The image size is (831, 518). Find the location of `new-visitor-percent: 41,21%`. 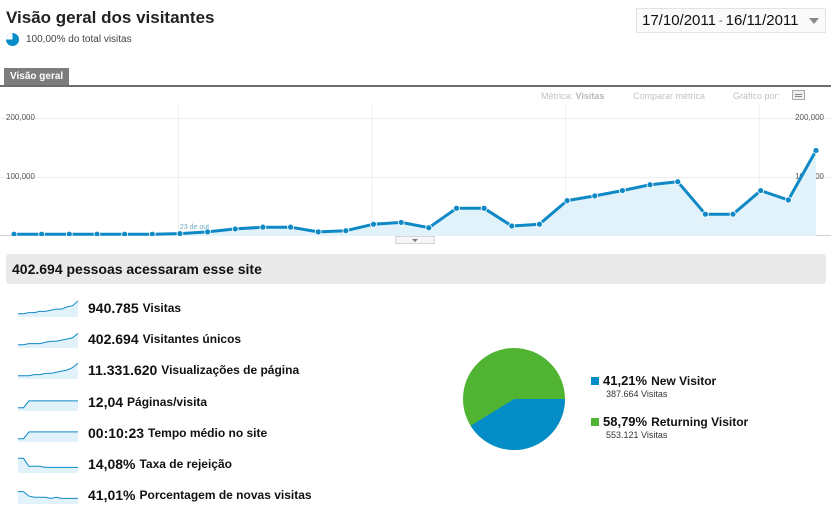

new-visitor-percent: 41,21% is located at coordinates (625, 380).